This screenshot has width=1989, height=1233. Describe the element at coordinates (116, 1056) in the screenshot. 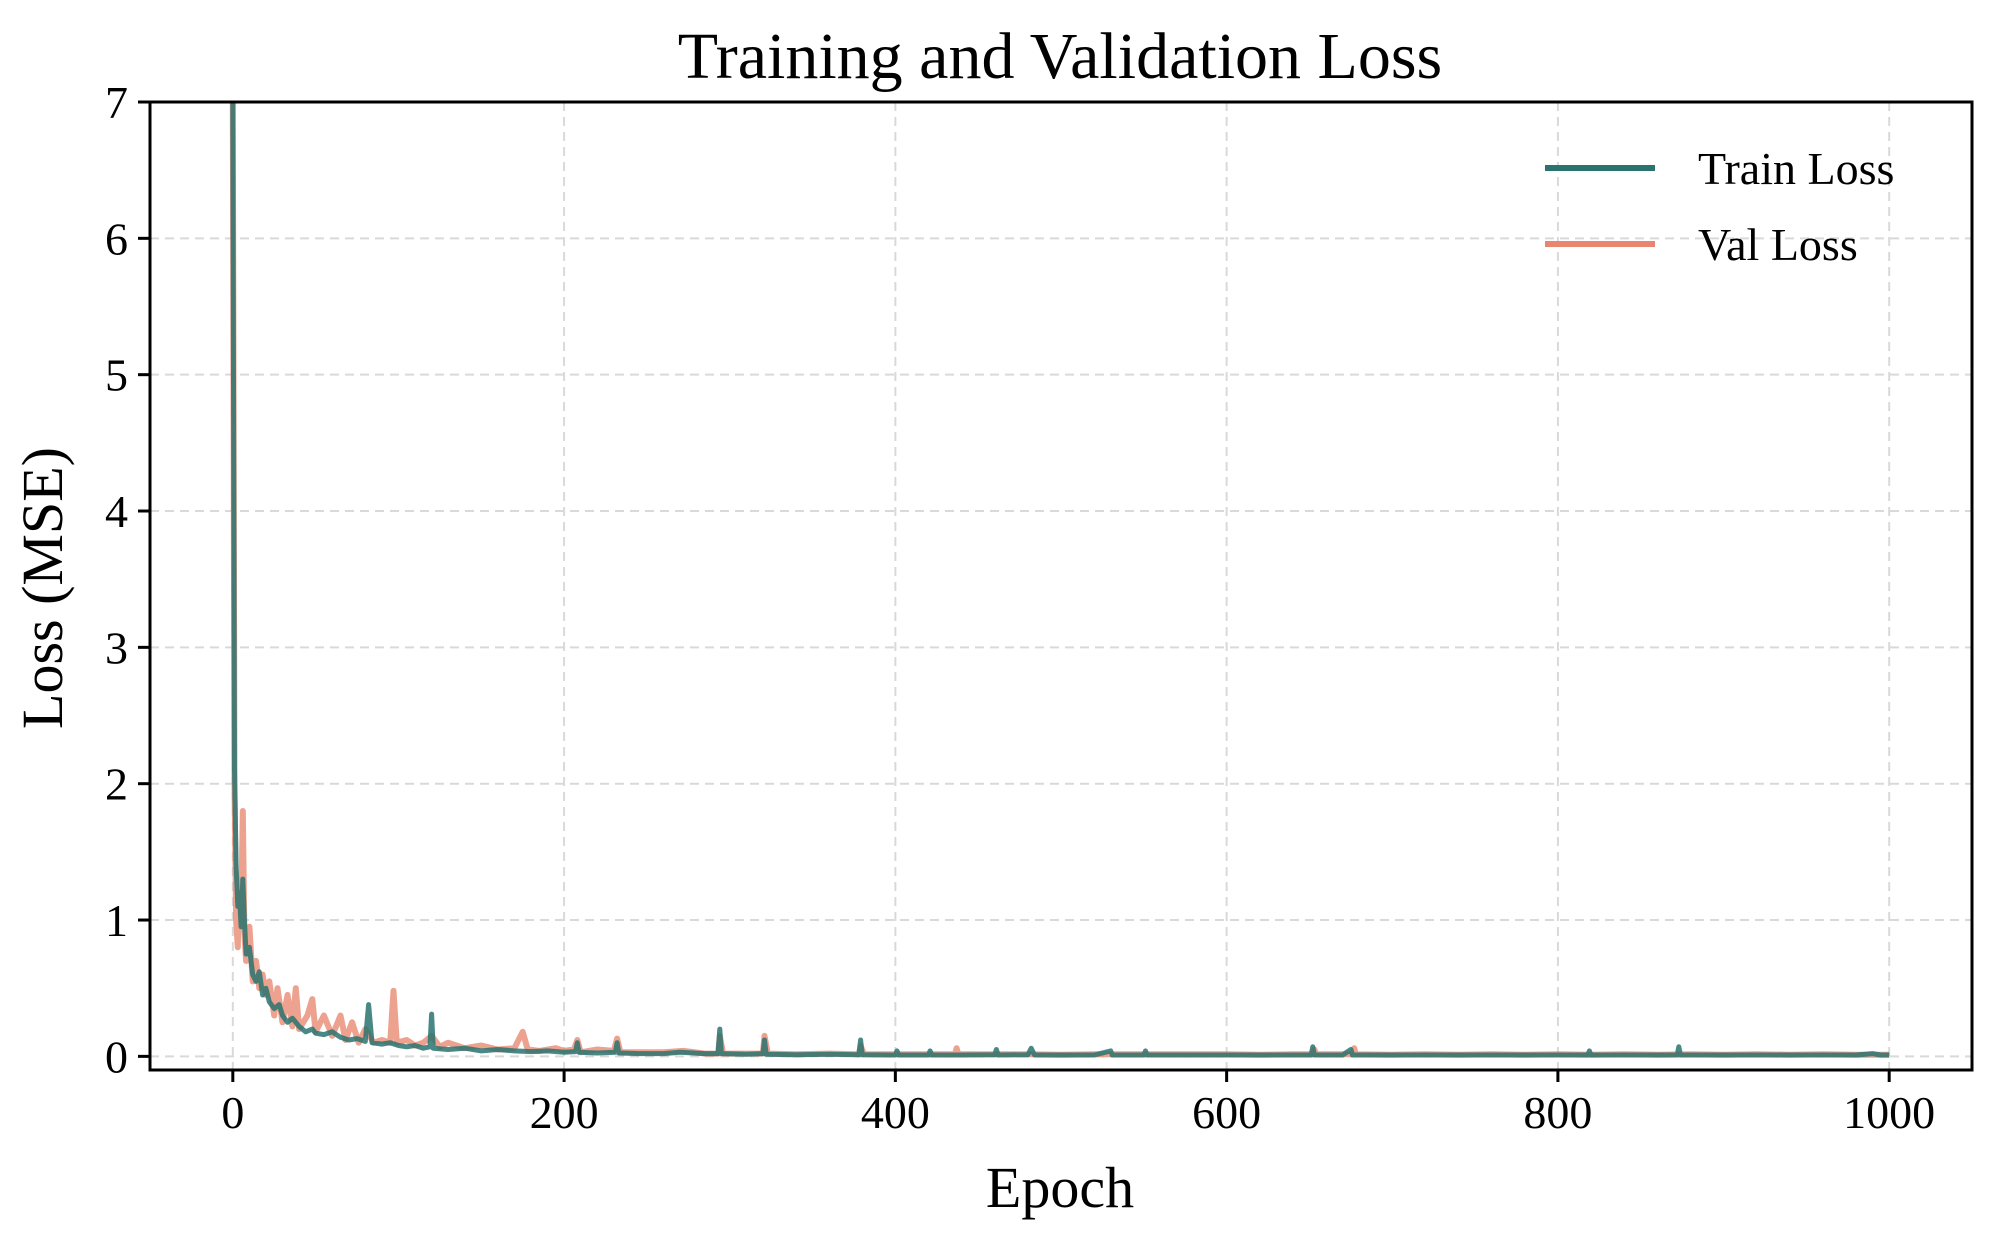

I see `y-tick-label: 0` at that location.